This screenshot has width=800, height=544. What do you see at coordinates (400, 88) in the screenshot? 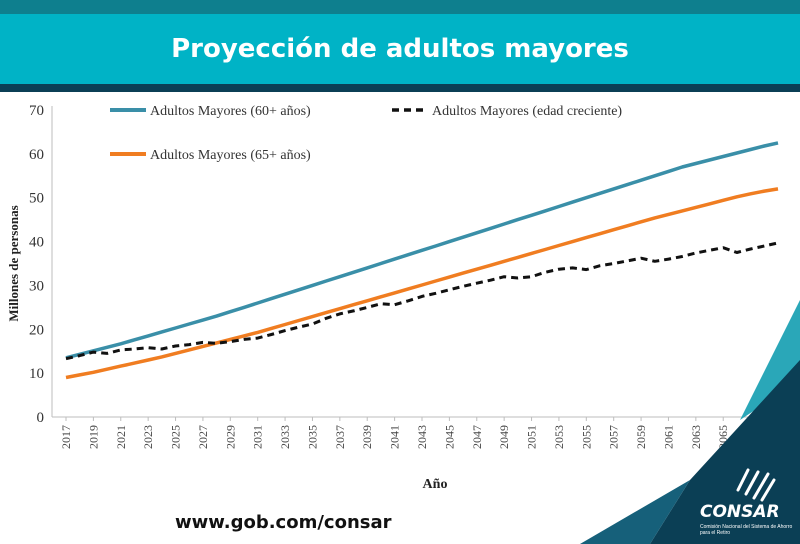
I see `banner-divider` at bounding box center [400, 88].